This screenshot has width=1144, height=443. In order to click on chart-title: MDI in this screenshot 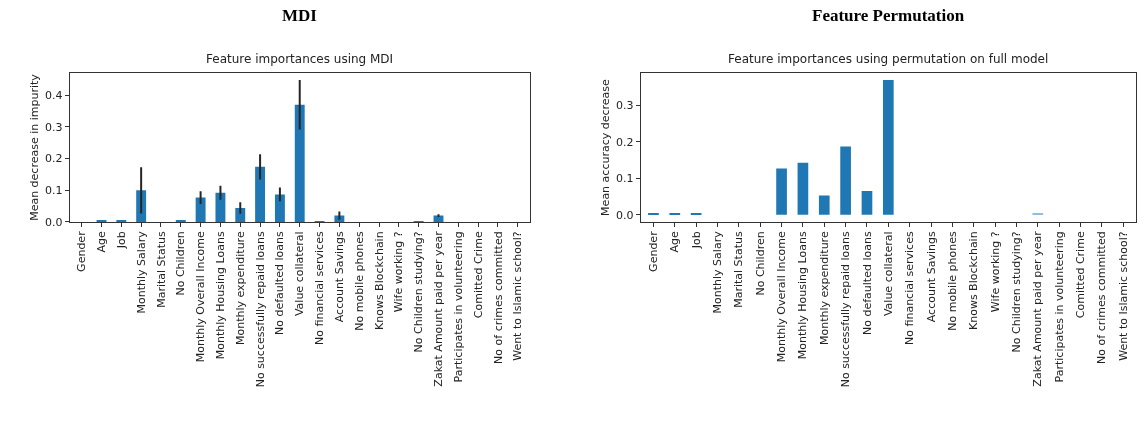, I will do `click(300, 15)`.